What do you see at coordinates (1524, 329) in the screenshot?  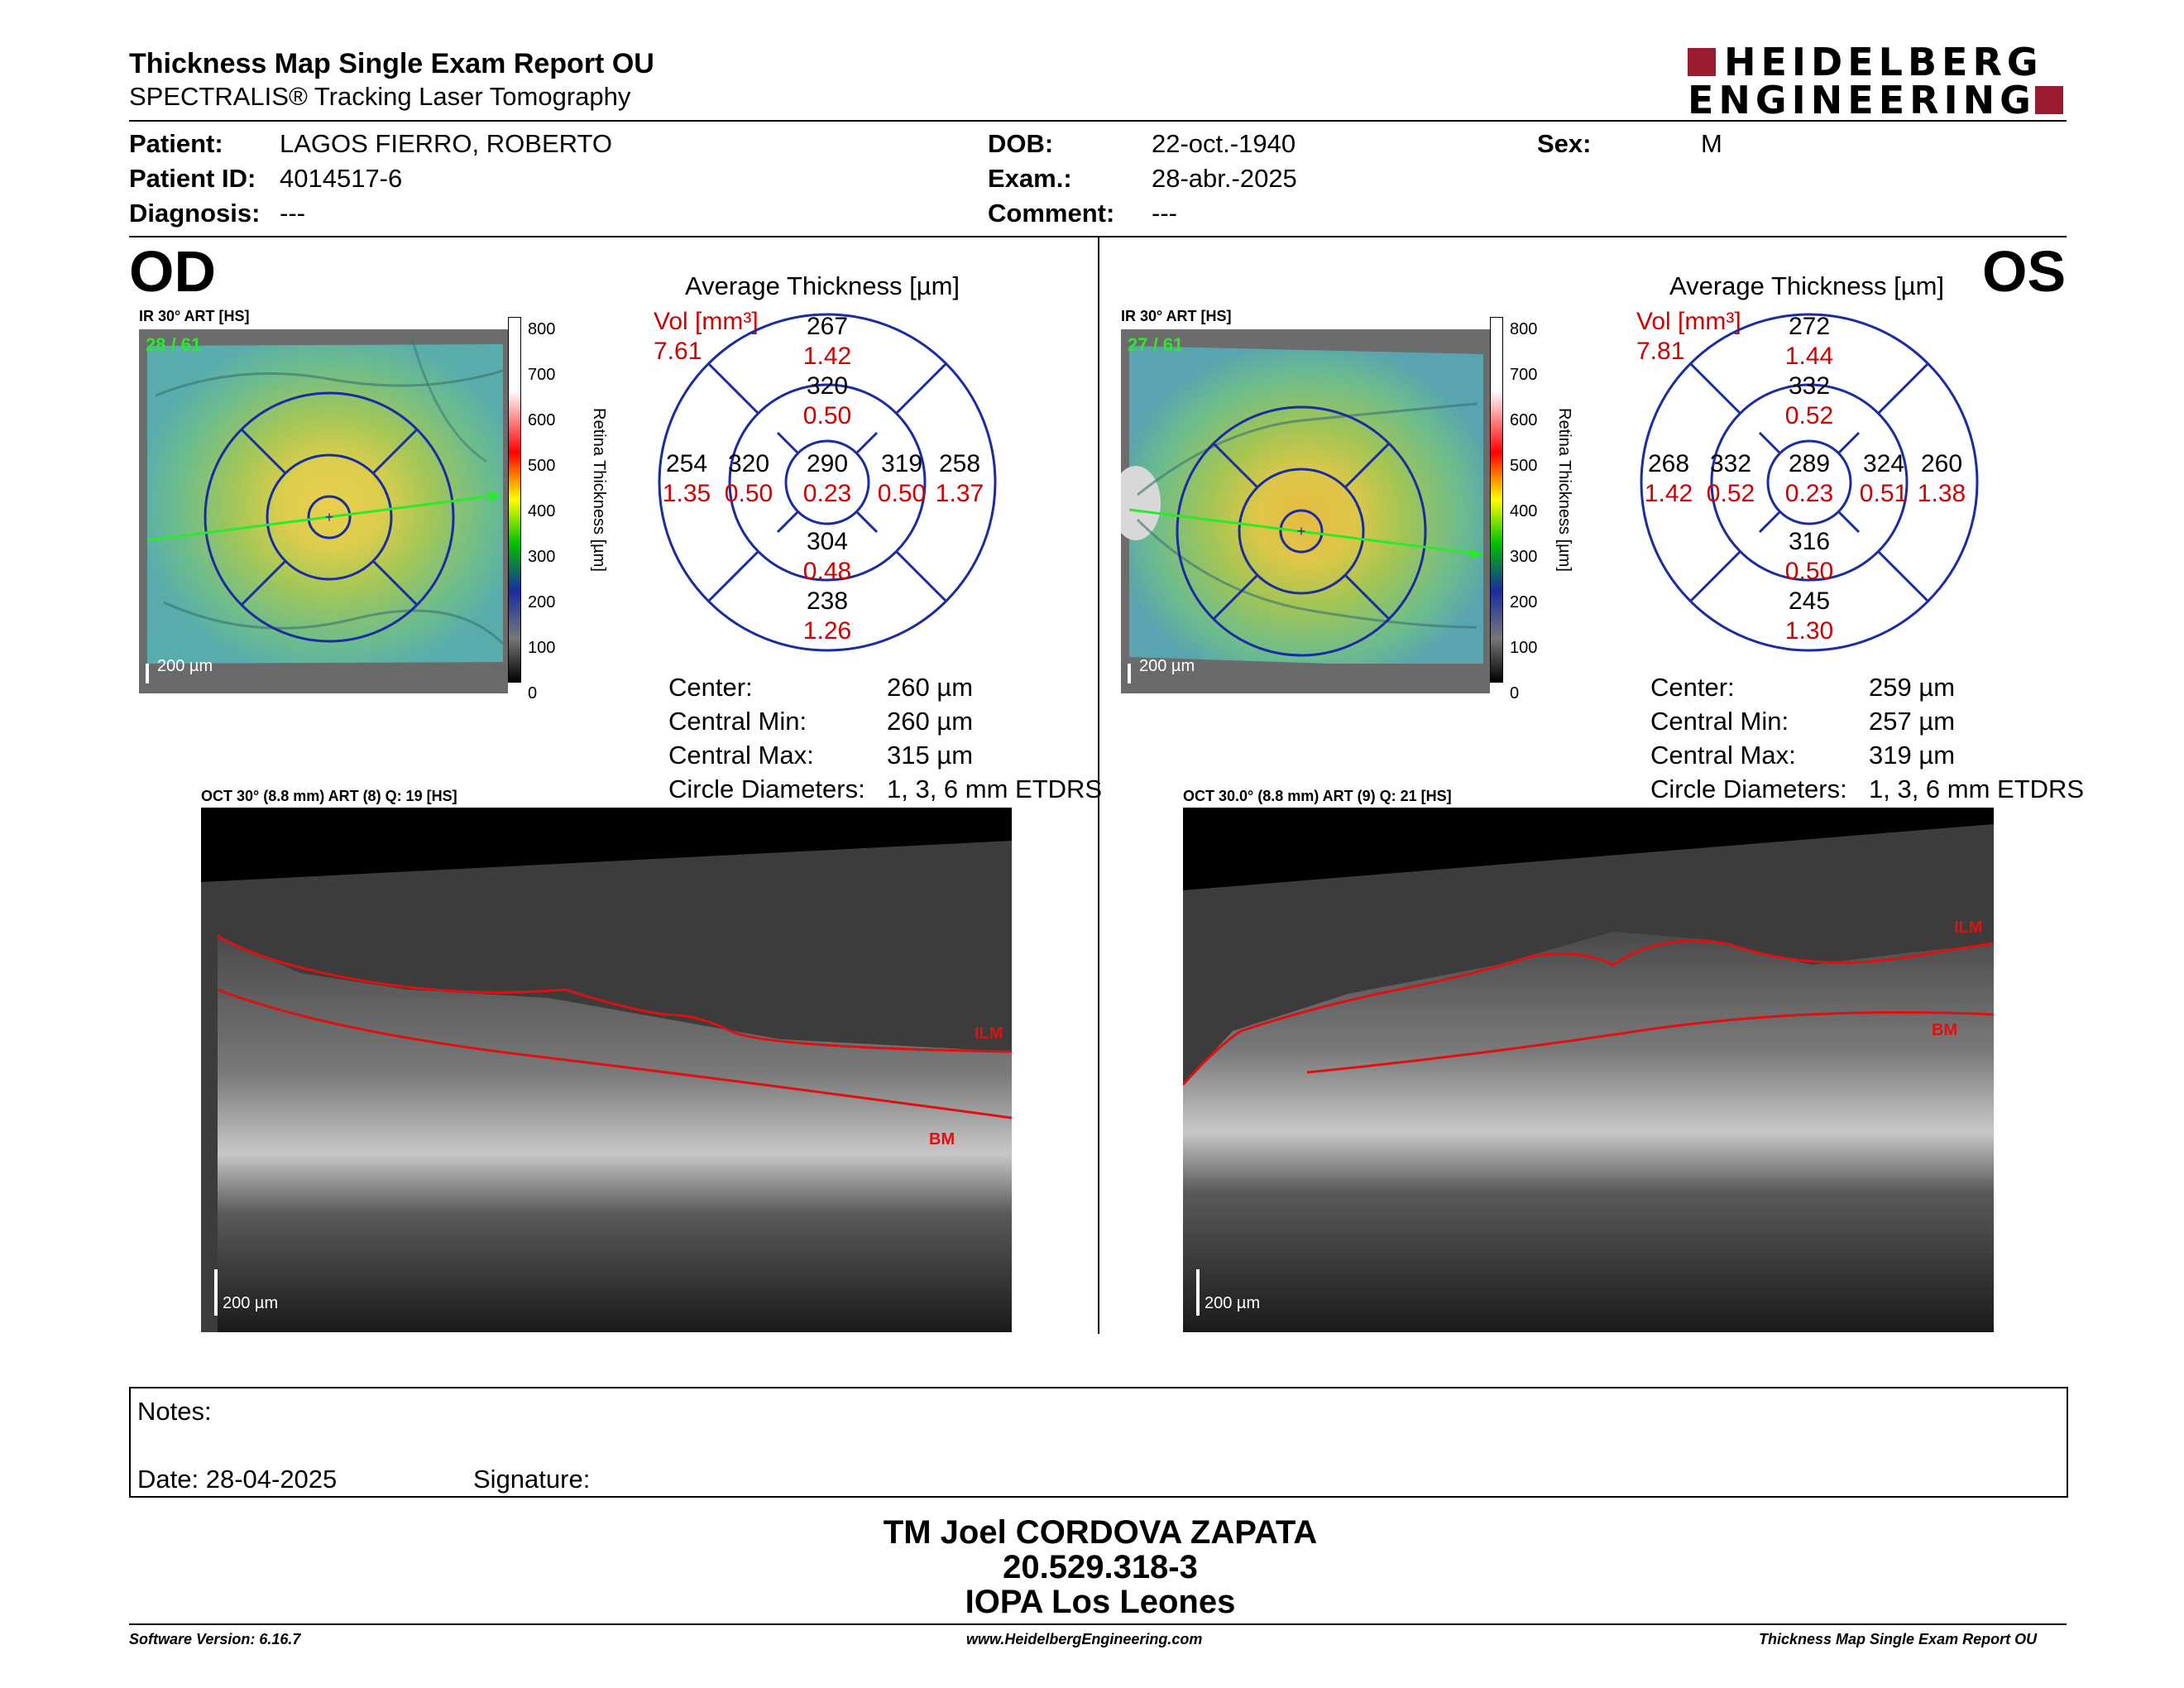 I see `os-tick-800: 800` at bounding box center [1524, 329].